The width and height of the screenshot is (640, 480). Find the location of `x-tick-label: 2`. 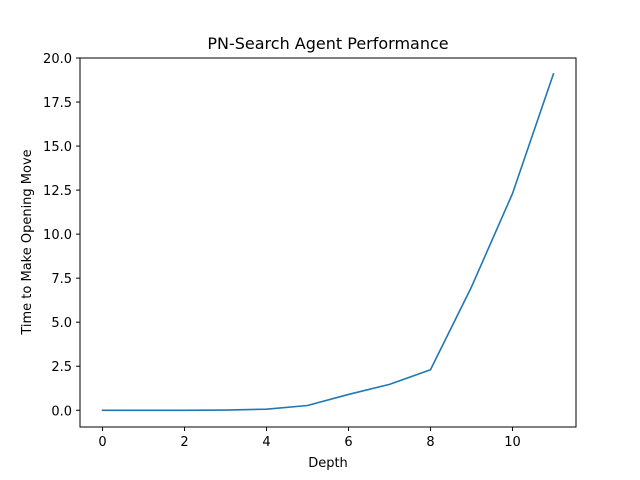

x-tick-label: 2 is located at coordinates (184, 442).